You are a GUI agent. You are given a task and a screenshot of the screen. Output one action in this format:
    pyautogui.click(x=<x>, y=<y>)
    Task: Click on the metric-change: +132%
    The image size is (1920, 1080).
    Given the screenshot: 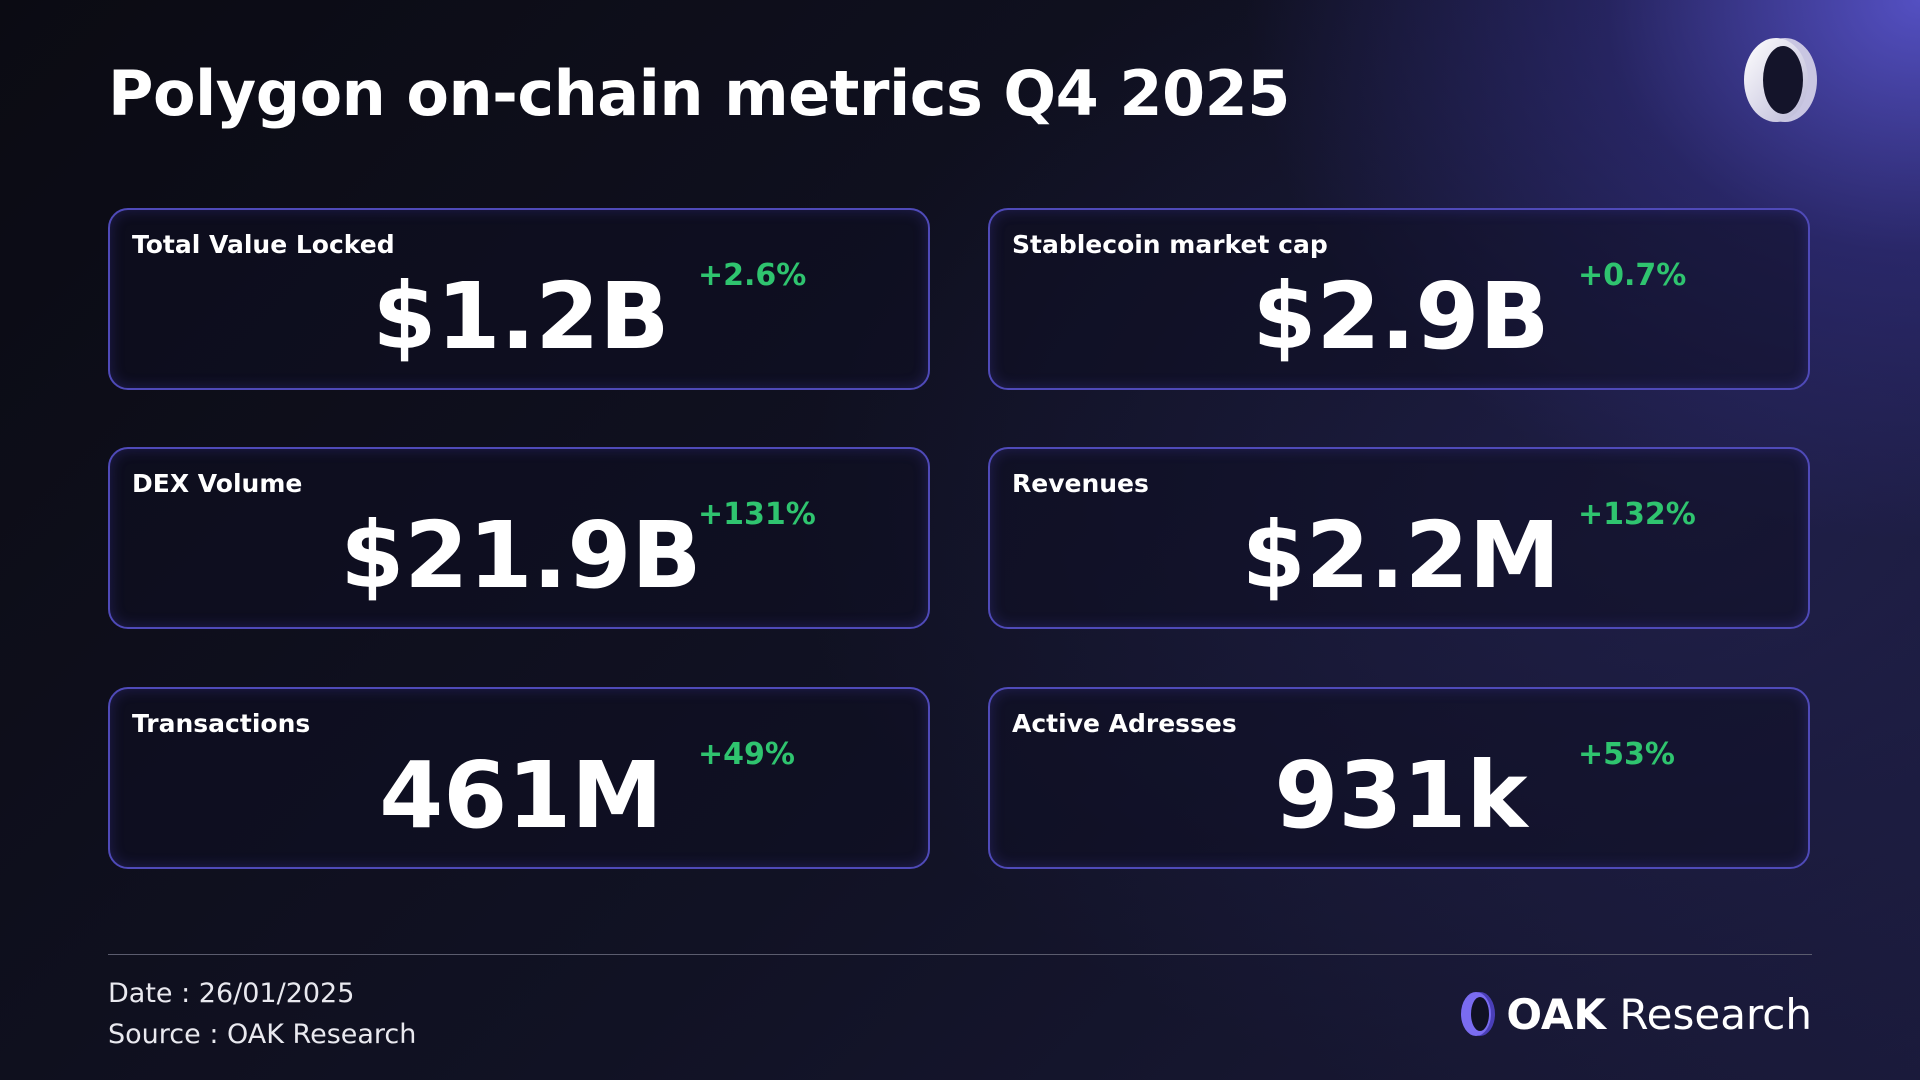 What is the action you would take?
    pyautogui.click(x=1637, y=514)
    